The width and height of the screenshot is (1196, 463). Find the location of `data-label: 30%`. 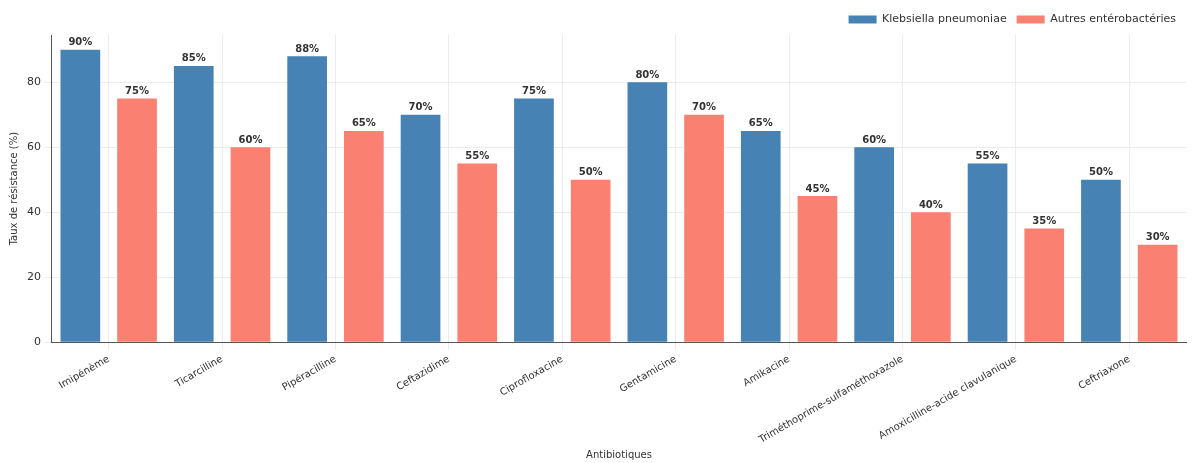

data-label: 30% is located at coordinates (1157, 237).